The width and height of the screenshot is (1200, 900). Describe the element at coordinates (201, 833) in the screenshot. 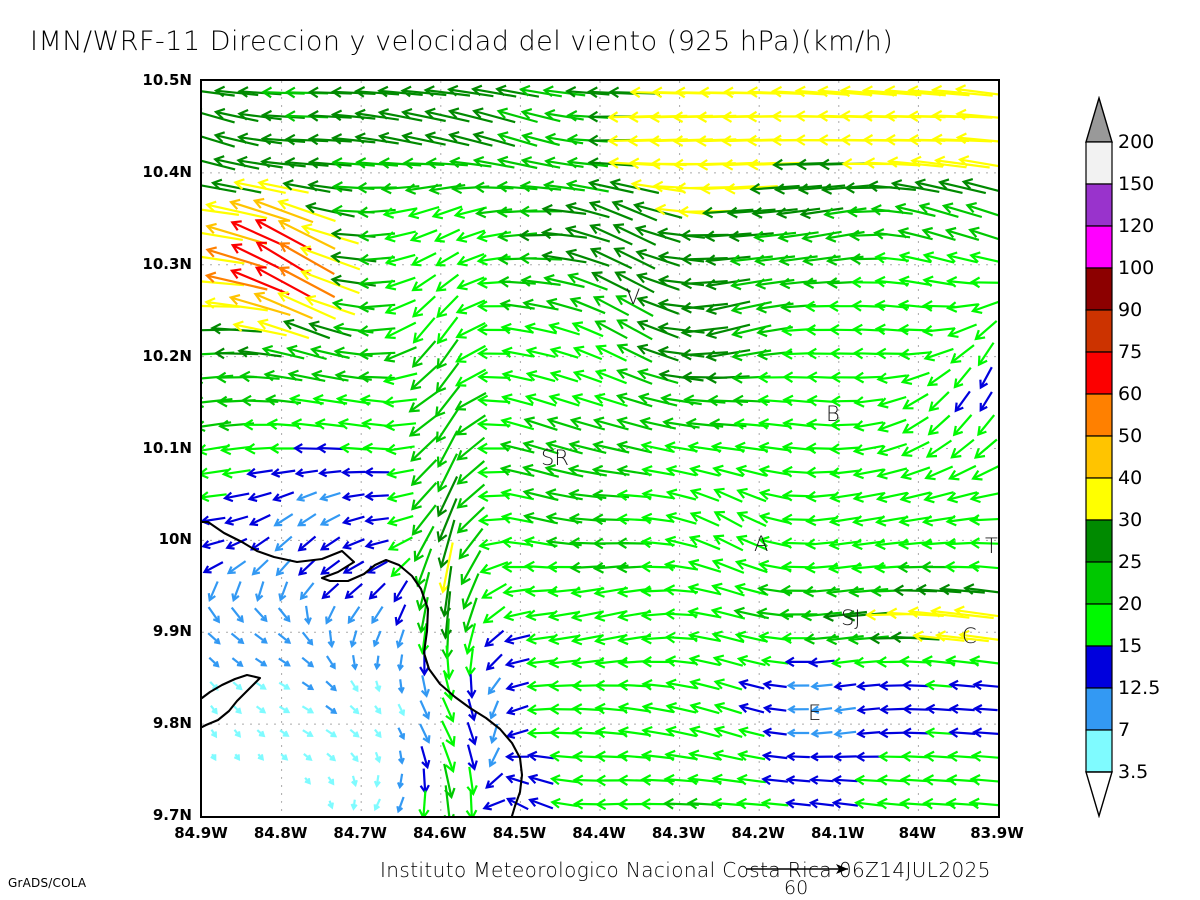

I see `x-axis-tick-label: 84.9W` at that location.